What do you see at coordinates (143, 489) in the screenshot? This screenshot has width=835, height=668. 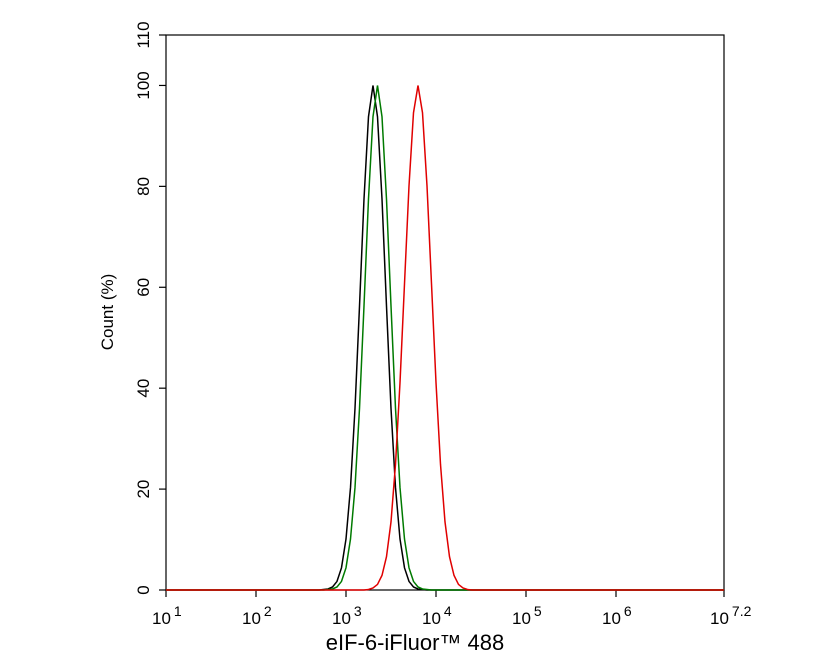 I see `y-tick-label: 20` at bounding box center [143, 489].